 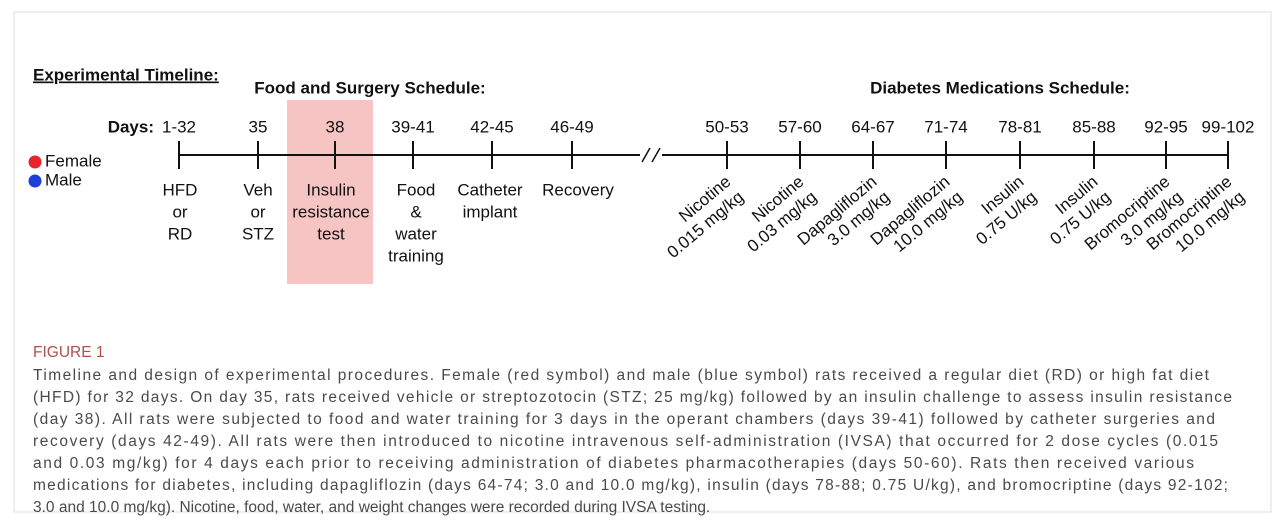 What do you see at coordinates (491, 126) in the screenshot?
I see `day-label: 42-45` at bounding box center [491, 126].